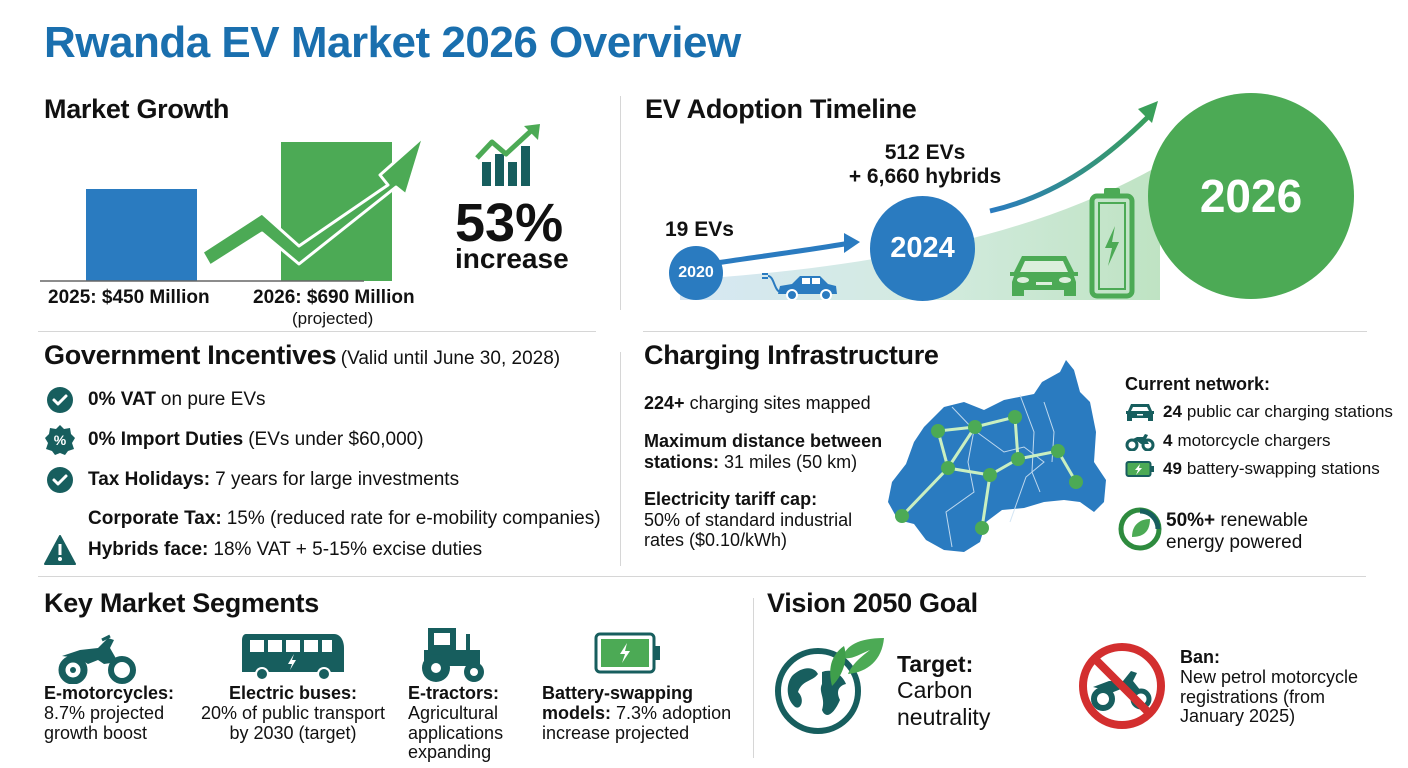 The image size is (1408, 768). What do you see at coordinates (1254, 440) in the screenshot?
I see `network-text: motorcycle chargers` at bounding box center [1254, 440].